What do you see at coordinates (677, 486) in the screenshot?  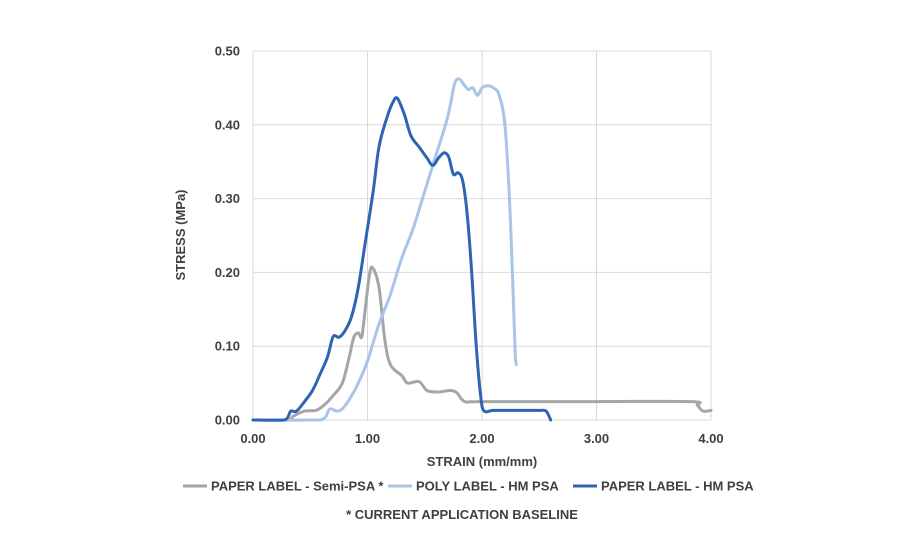 I see `legend-label-paper-label-hm-psa: PAPER LABEL - HM PSA` at bounding box center [677, 486].